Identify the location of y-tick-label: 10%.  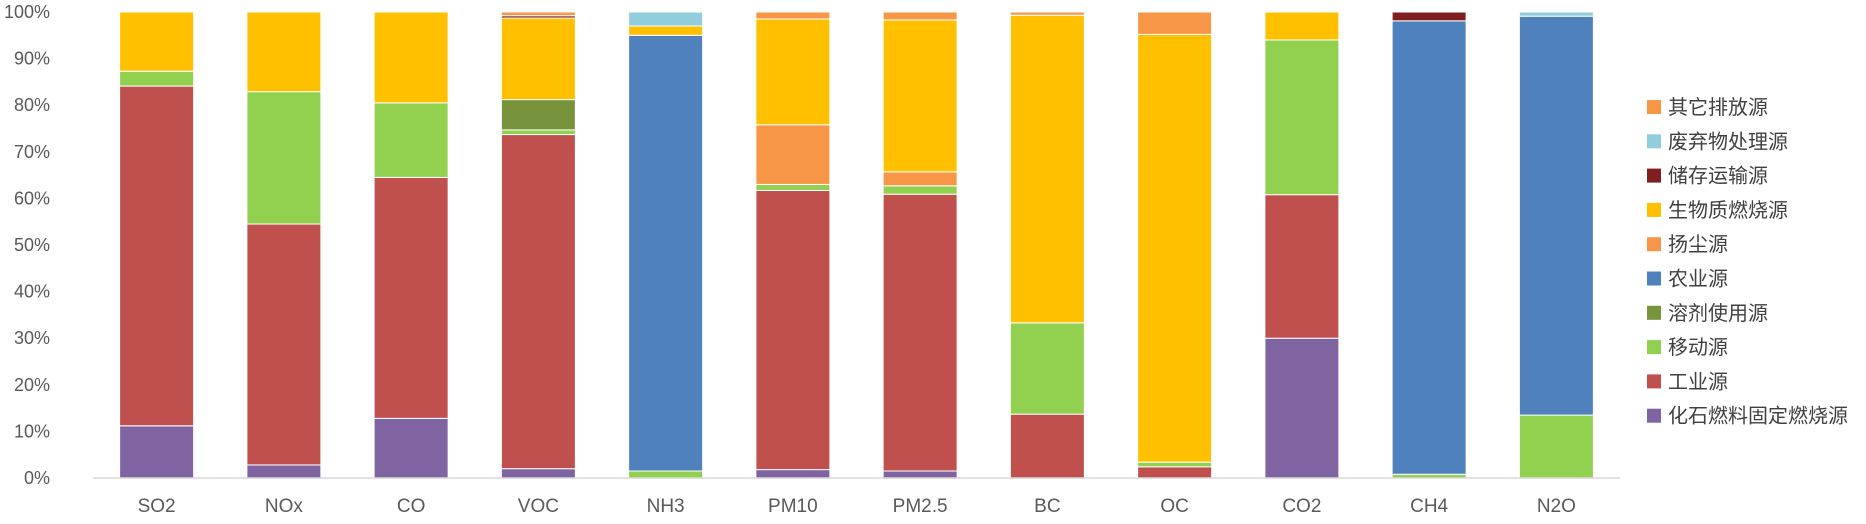
(32, 431).